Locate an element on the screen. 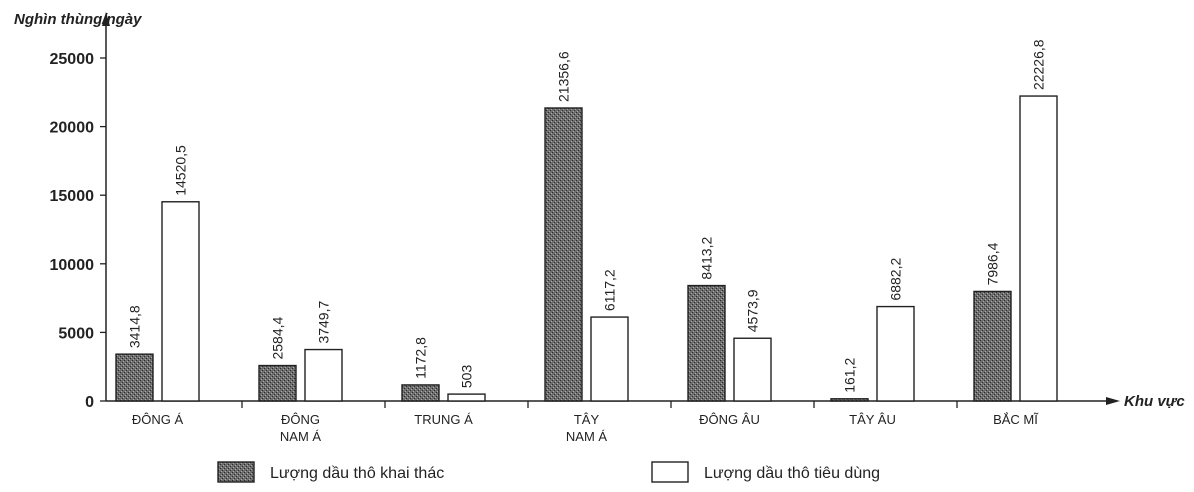 The height and width of the screenshot is (492, 1194). data-label: 3414,8 is located at coordinates (135, 326).